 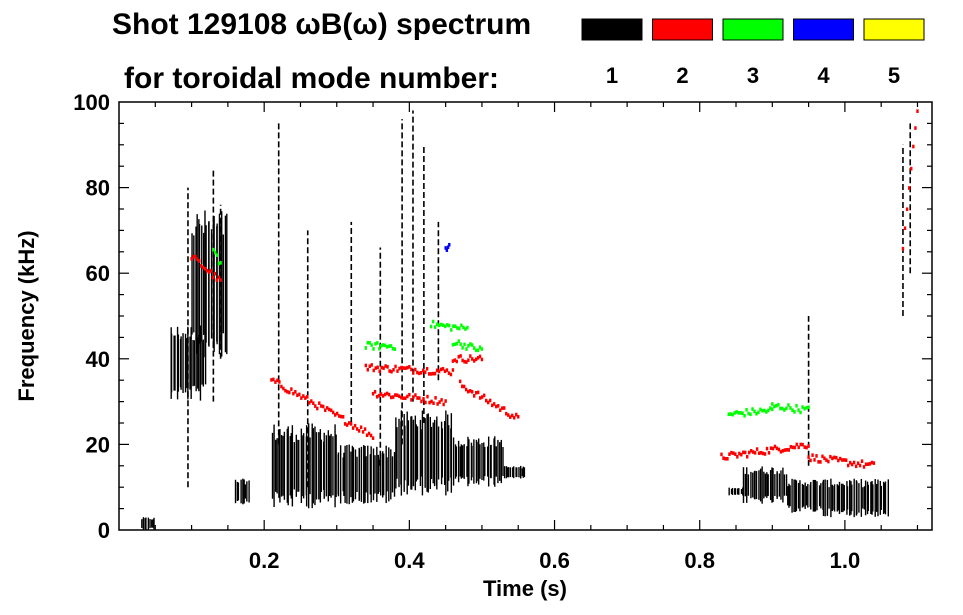 What do you see at coordinates (612, 75) in the screenshot?
I see `legend-label-1: 1` at bounding box center [612, 75].